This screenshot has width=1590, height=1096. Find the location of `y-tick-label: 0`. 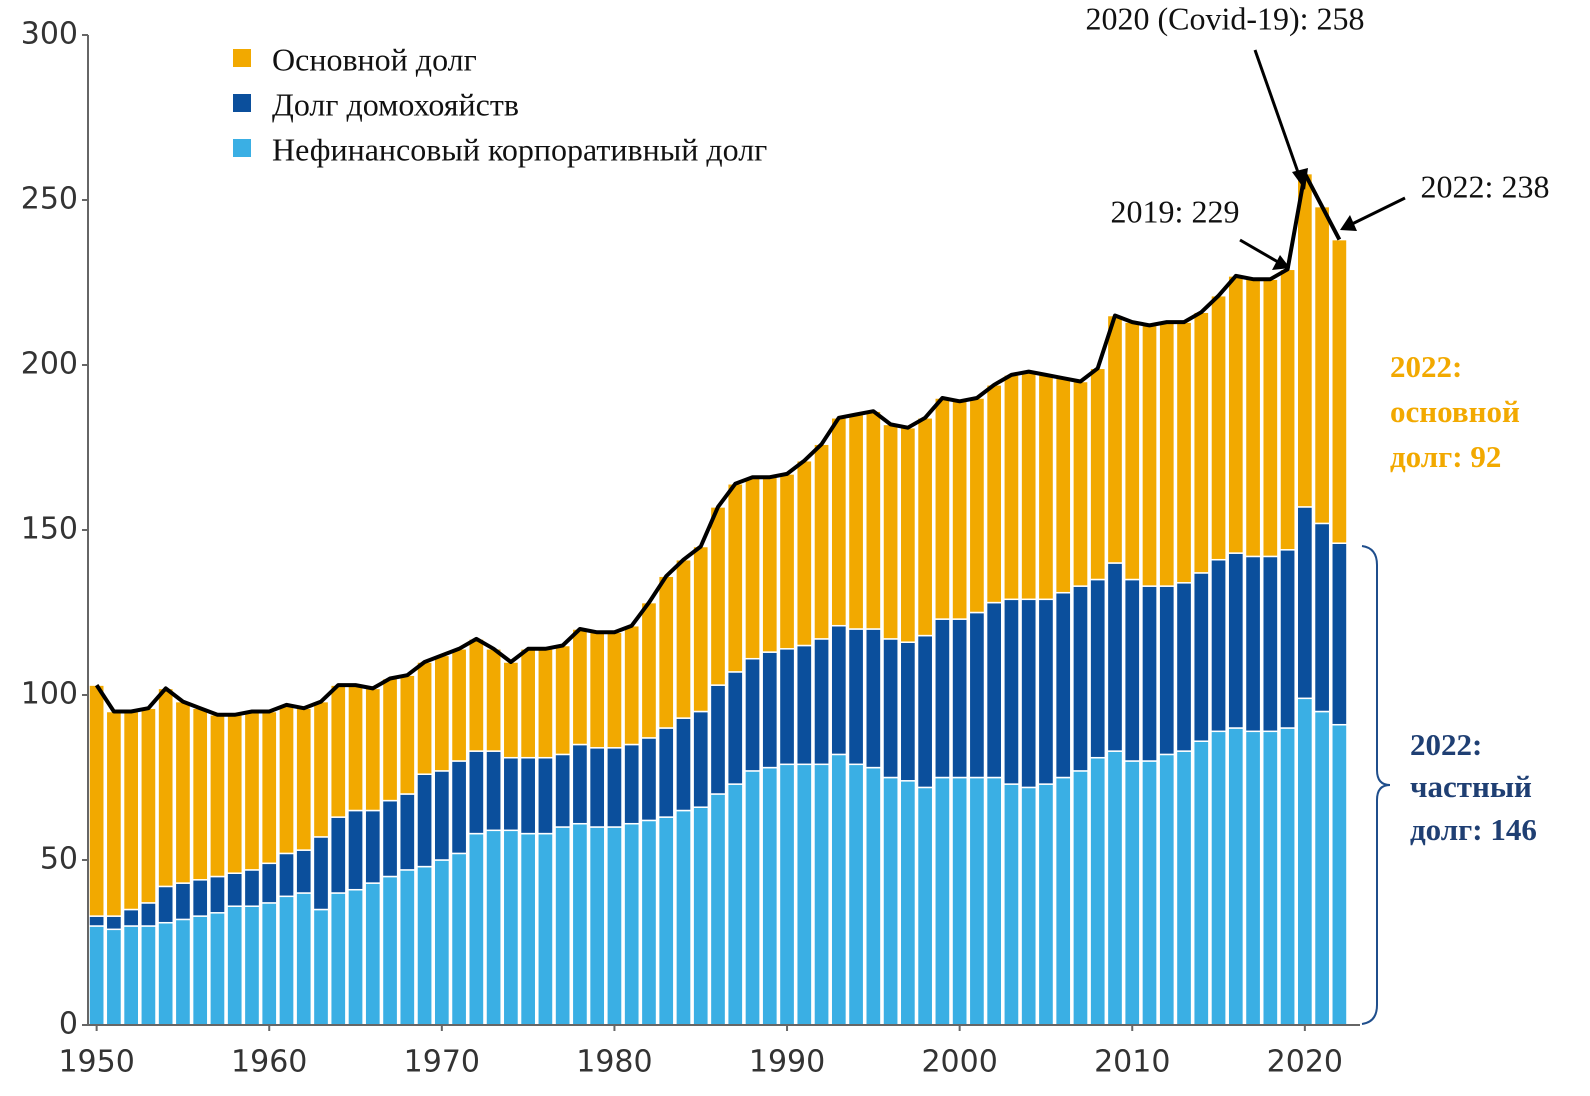

y-tick-label: 0 is located at coordinates (68, 1024).